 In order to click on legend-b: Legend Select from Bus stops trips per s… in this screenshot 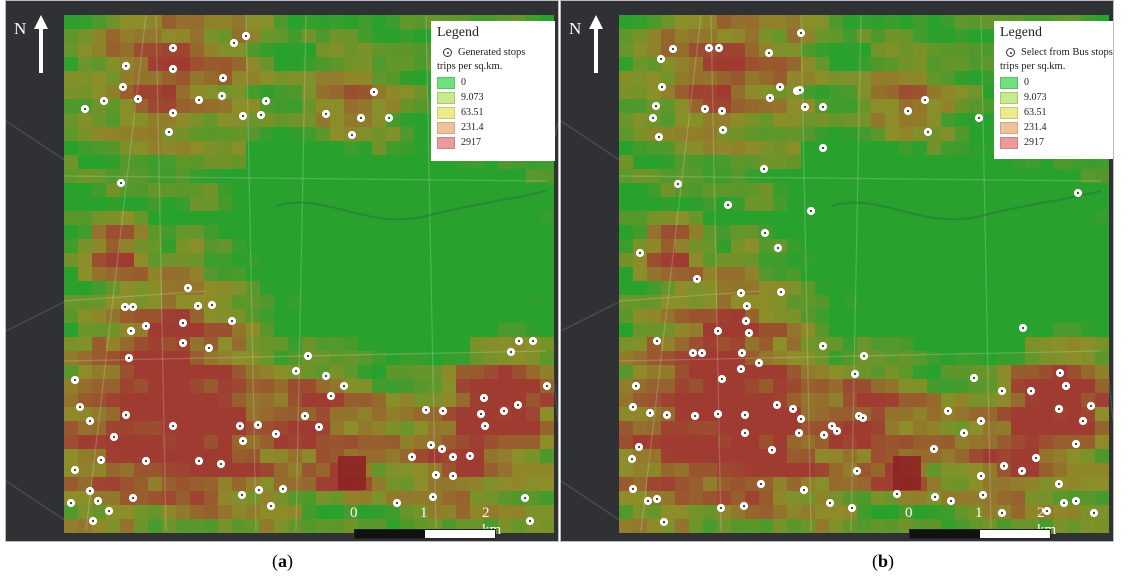, I will do `click(1053, 90)`.